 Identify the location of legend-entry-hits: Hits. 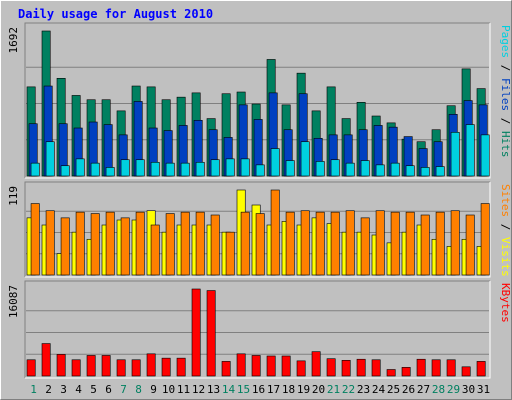
(505, 144).